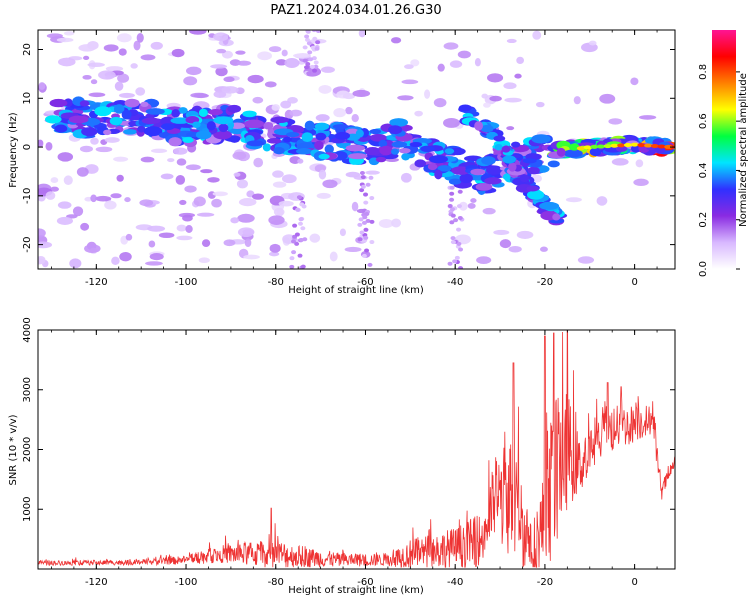 This screenshot has height=600, width=750. What do you see at coordinates (27, 49) in the screenshot?
I see `y-tick-label: 20` at bounding box center [27, 49].